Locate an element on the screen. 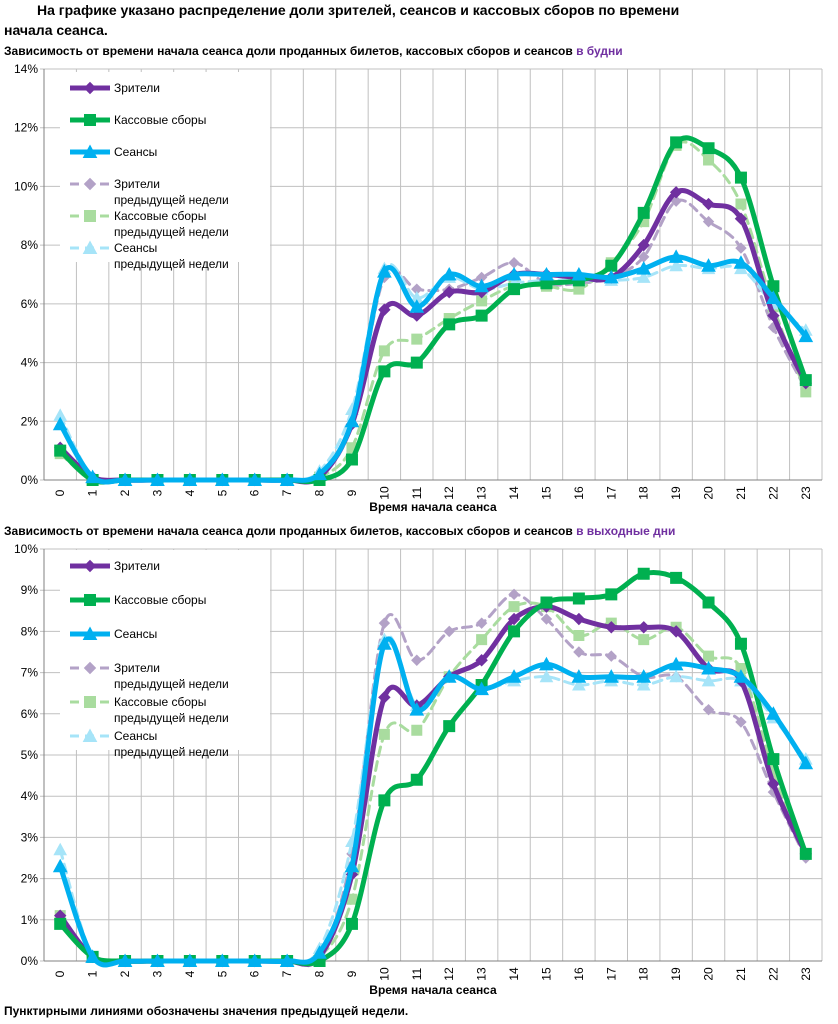  legend-label-viewers_prev: Зрители is located at coordinates (137, 668).